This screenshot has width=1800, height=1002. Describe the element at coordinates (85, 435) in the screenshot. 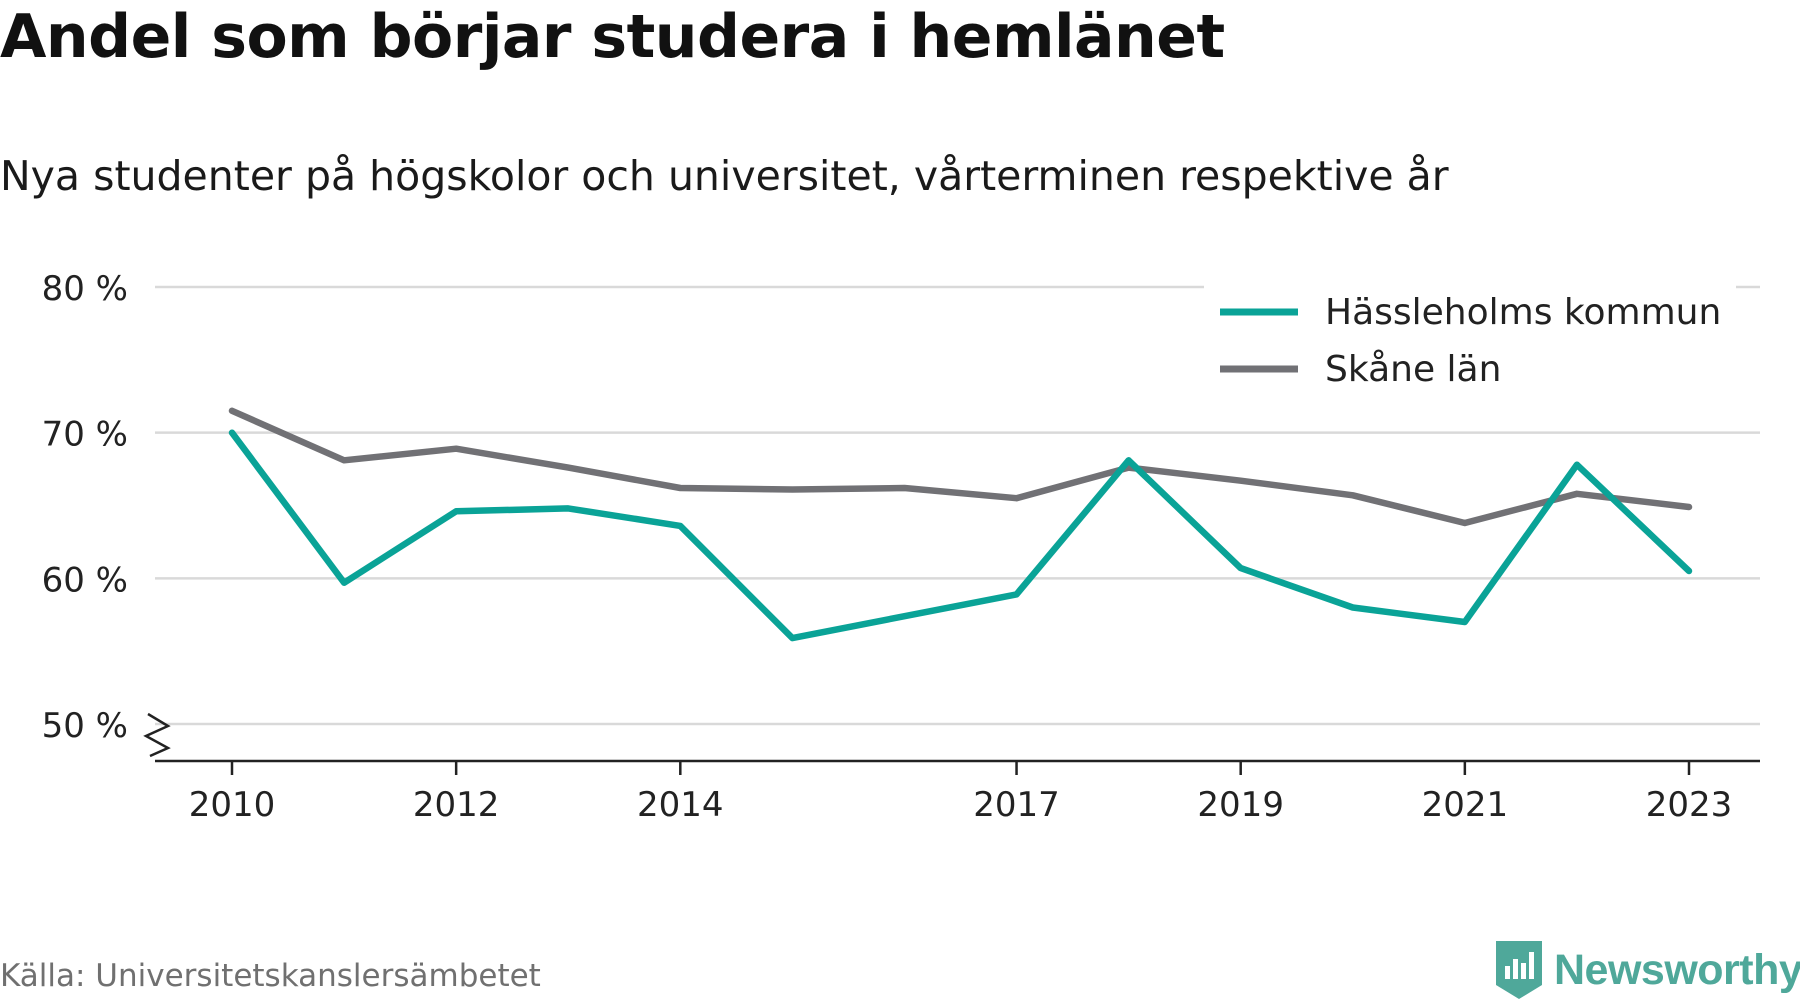

I see `y-tick-label: 70 %` at that location.